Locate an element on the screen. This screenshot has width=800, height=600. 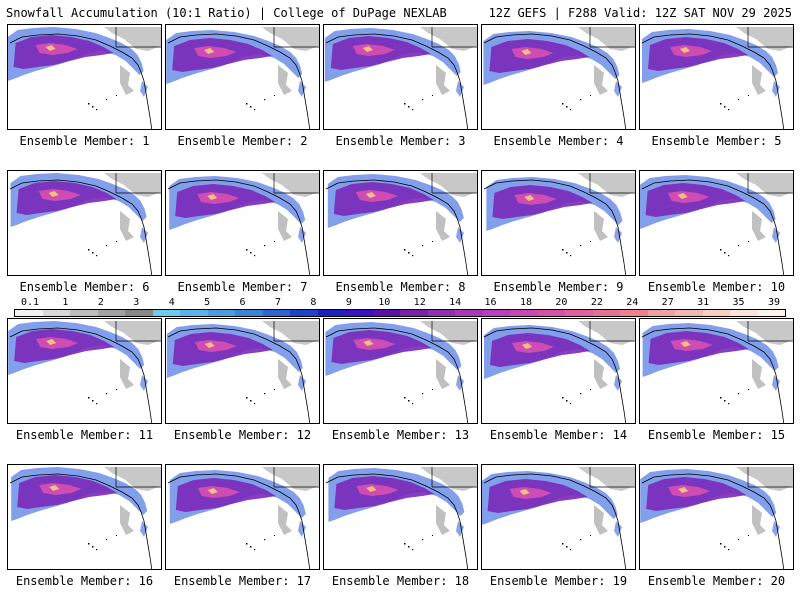
colorbar-tick-label: 22 is located at coordinates (596, 302).